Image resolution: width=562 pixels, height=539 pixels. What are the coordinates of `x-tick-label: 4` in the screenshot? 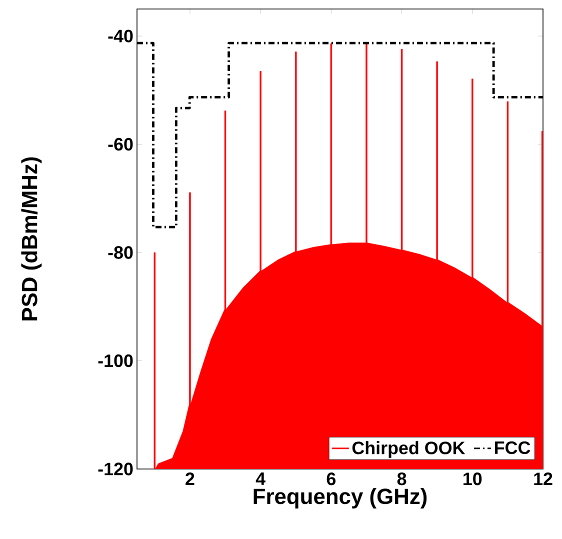 It's located at (261, 478).